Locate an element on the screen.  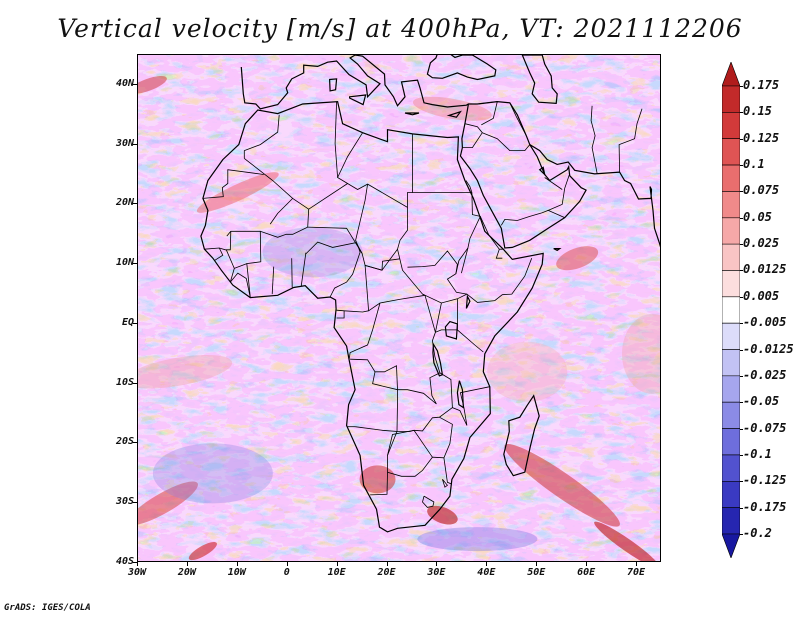
socotra-coastline is located at coordinates (557, 250).